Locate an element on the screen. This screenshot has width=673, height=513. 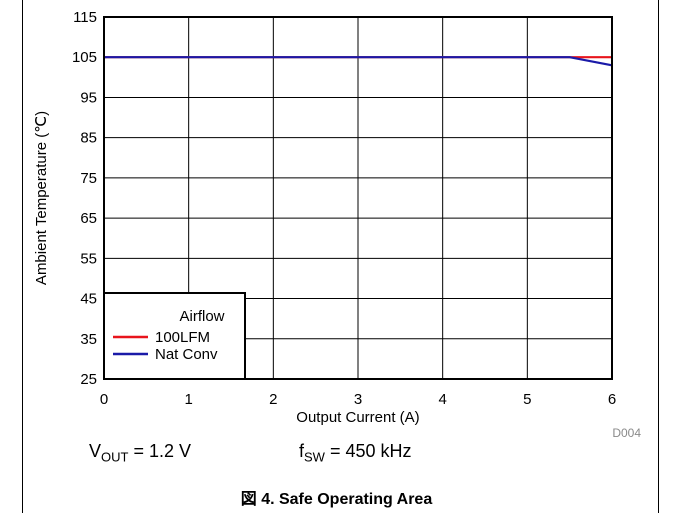
x-tick-label: 6 is located at coordinates (612, 399).